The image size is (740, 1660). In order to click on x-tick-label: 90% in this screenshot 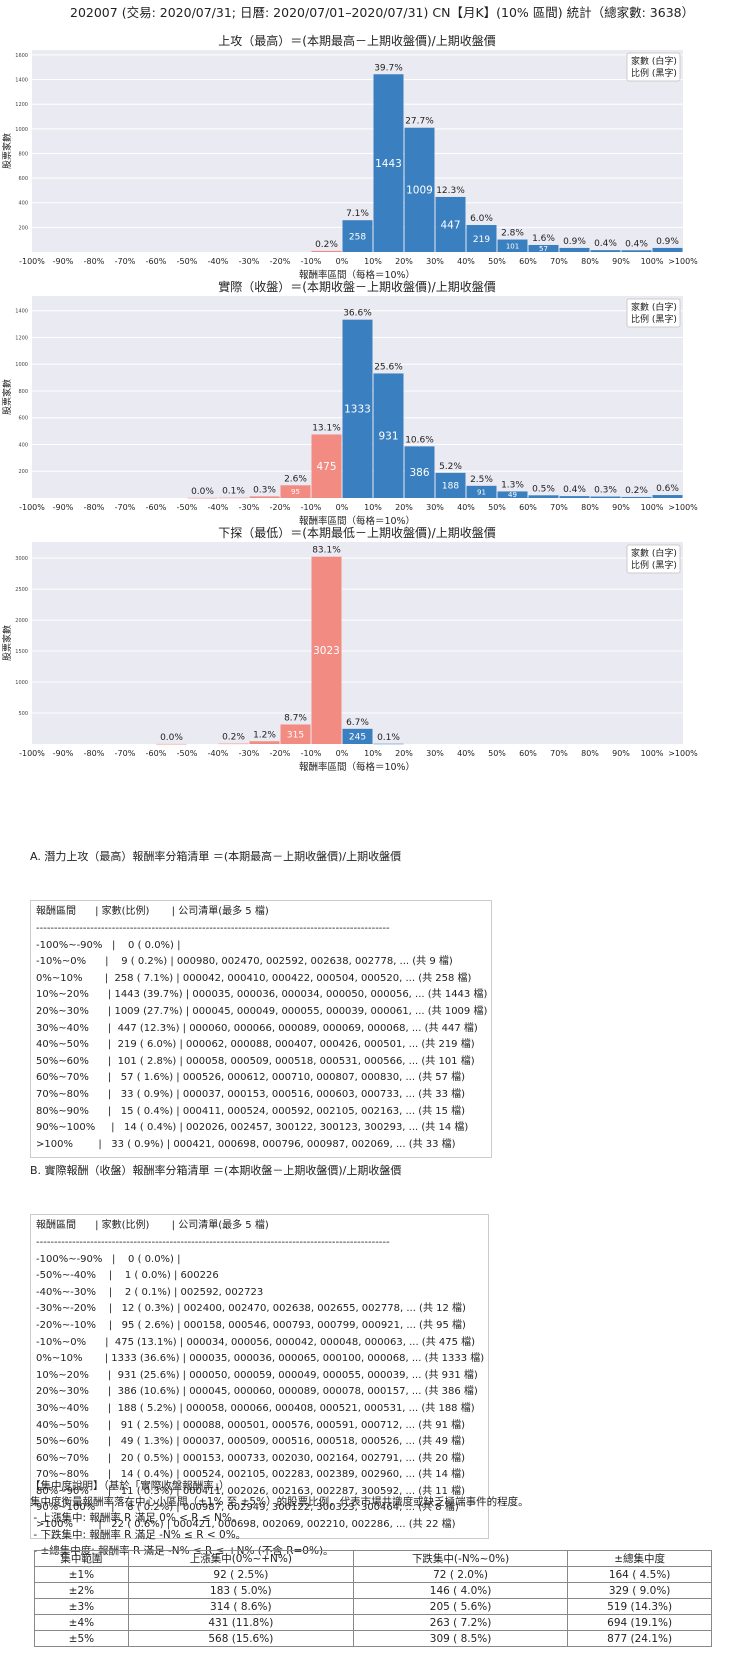, I will do `click(621, 753)`.